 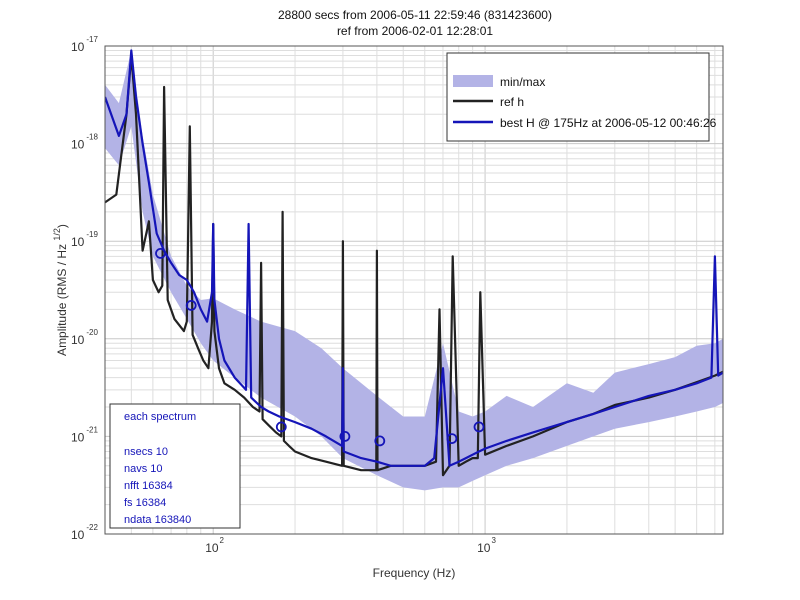 I want to click on y-axis-label: Amplitude (RMS / Hz 1/2), so click(x=60, y=290).